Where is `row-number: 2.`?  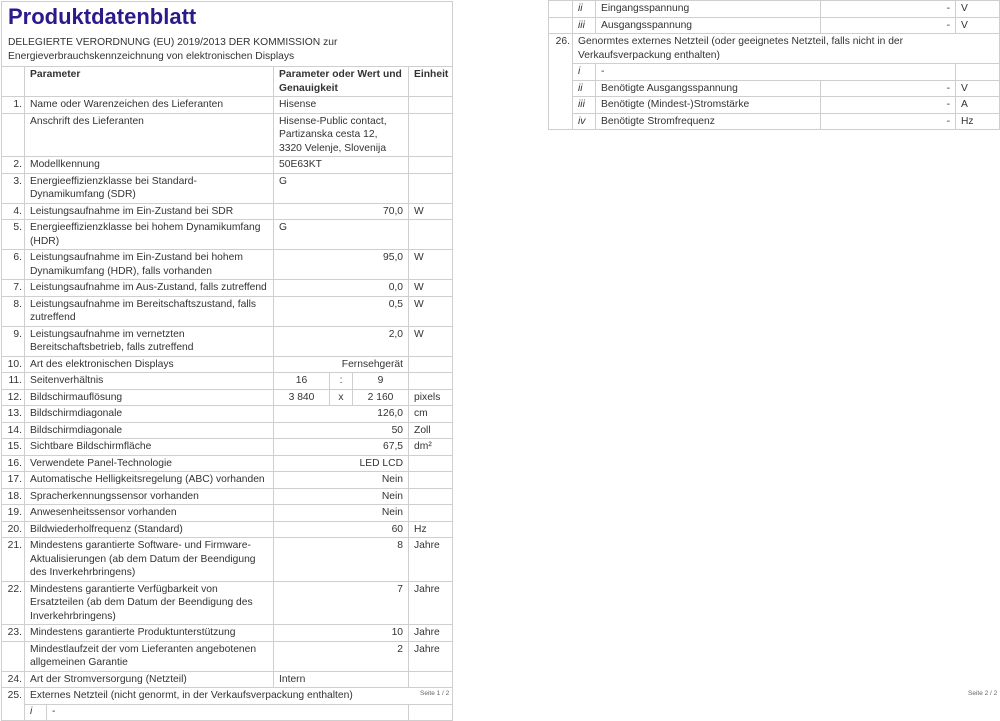 row-number: 2. is located at coordinates (13, 165).